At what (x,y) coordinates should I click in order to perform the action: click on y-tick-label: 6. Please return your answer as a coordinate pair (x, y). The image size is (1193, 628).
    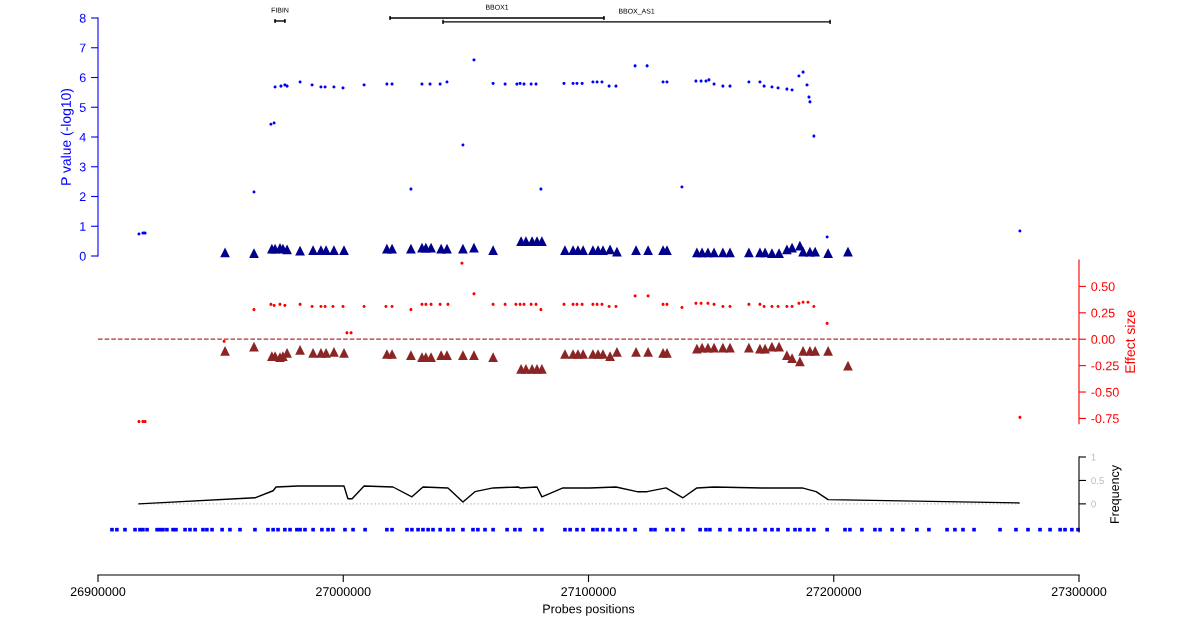
    Looking at the image, I should click on (82, 78).